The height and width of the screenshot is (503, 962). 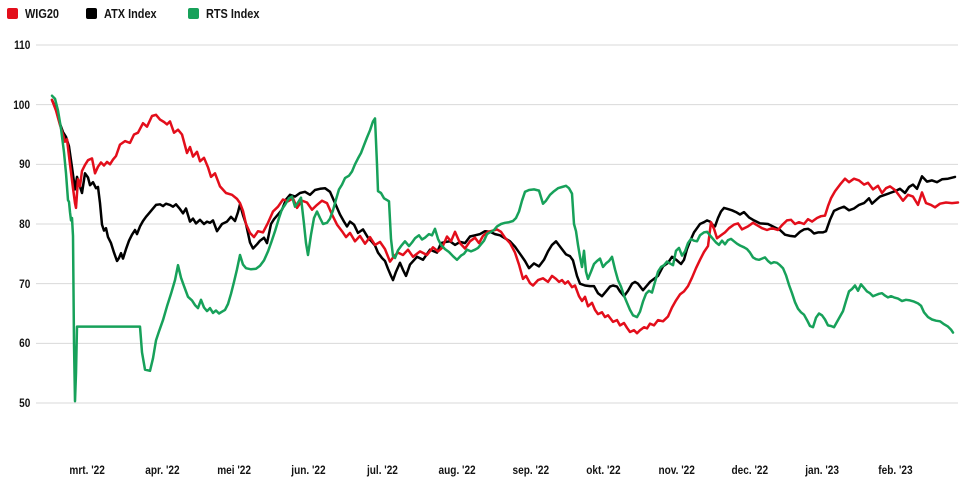 What do you see at coordinates (822, 470) in the screenshot?
I see `x-tick-label: jan. '23` at bounding box center [822, 470].